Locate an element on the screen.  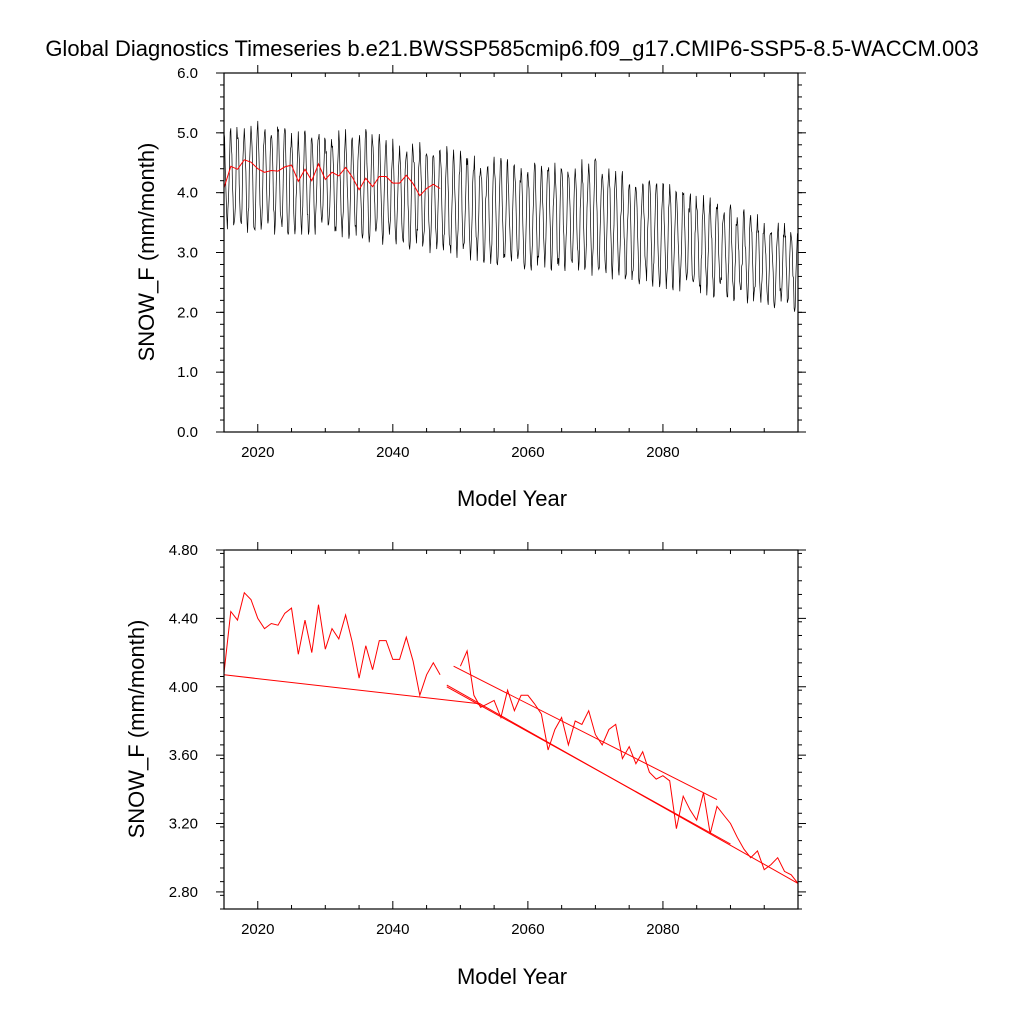
top-series-layer is located at coordinates (511, 216).